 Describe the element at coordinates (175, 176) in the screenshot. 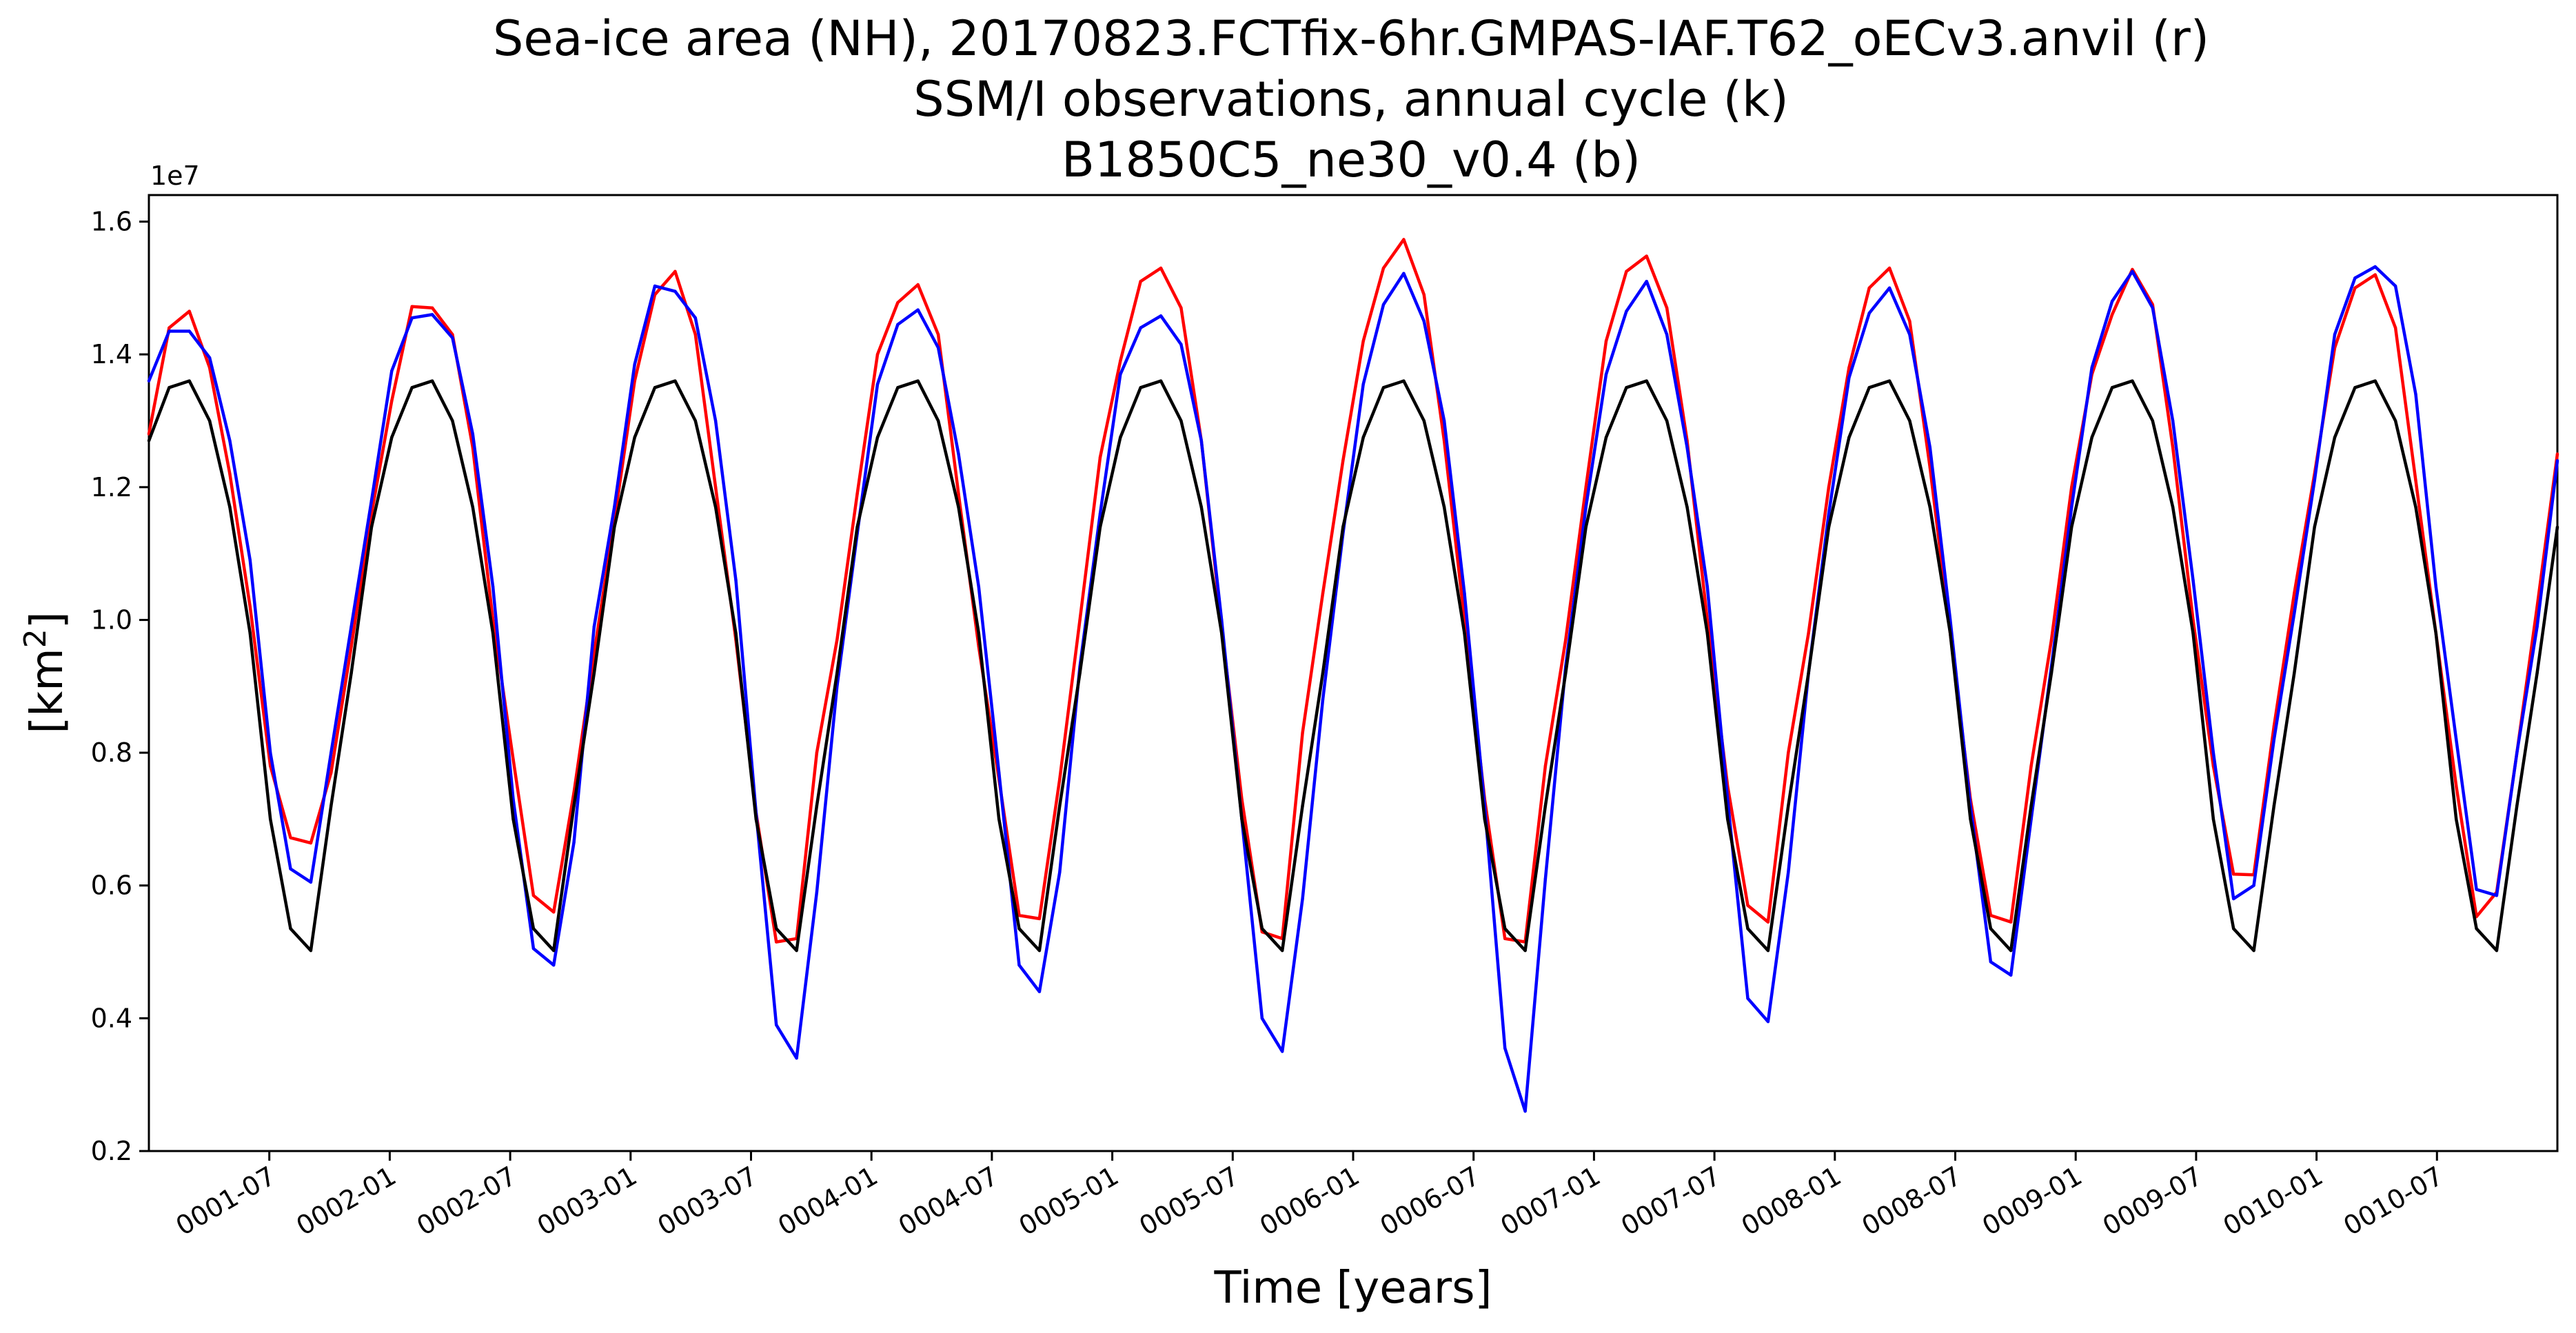

I see `y-offset-label: 1e7` at that location.